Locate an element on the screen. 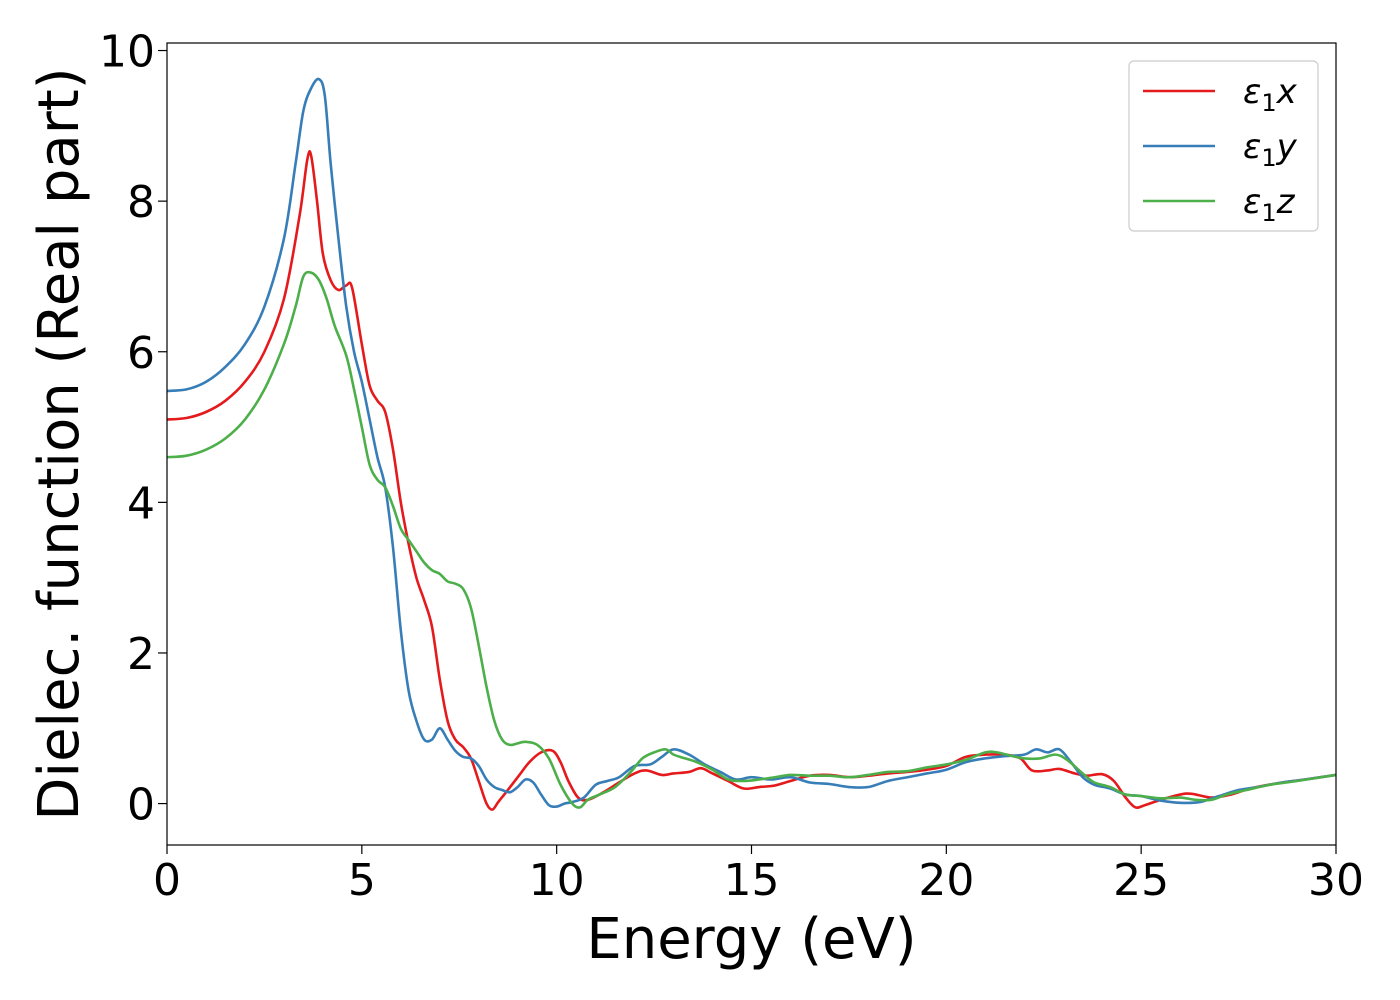 The image size is (1400, 1000). x-tick-label: 20 is located at coordinates (946, 880).